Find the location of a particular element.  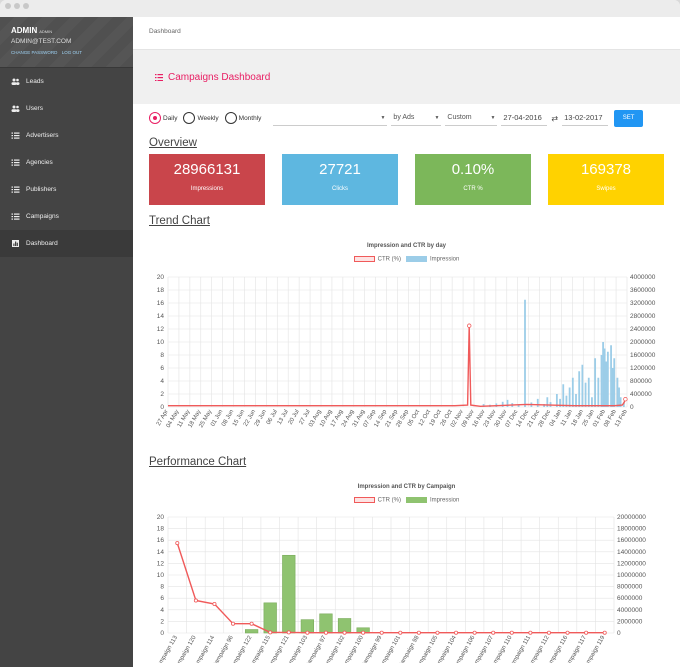

set-button: SET is located at coordinates (629, 118).